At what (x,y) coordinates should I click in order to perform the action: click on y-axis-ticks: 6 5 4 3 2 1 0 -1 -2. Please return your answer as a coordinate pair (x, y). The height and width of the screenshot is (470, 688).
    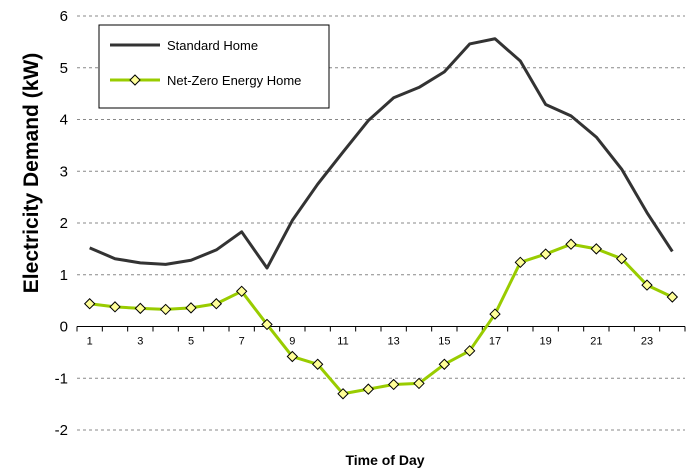
    Looking at the image, I should click on (61, 223).